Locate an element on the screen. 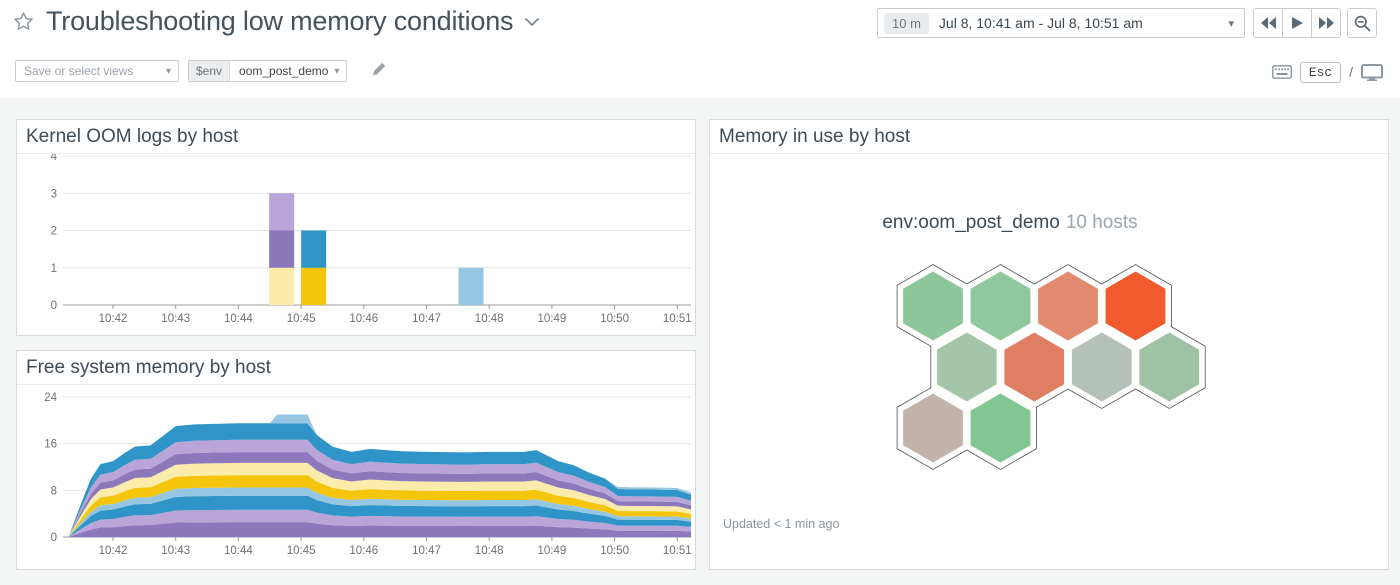 This screenshot has width=1400, height=585. dashboard-header: Troubleshooting low memory conditions is located at coordinates (276, 21).